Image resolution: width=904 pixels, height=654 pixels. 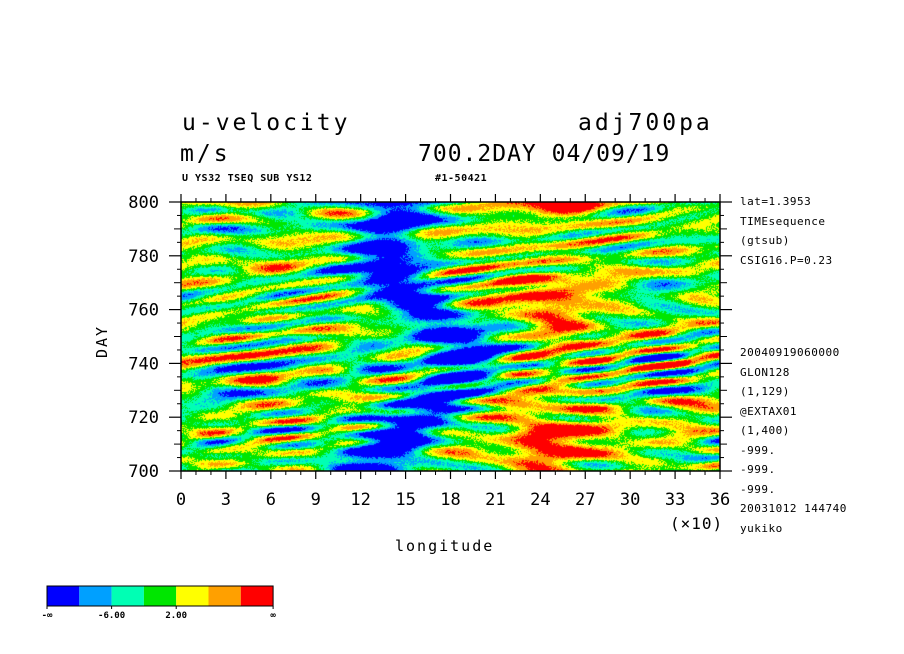 What do you see at coordinates (266, 123) in the screenshot?
I see `chart-title: u-velocity` at bounding box center [266, 123].